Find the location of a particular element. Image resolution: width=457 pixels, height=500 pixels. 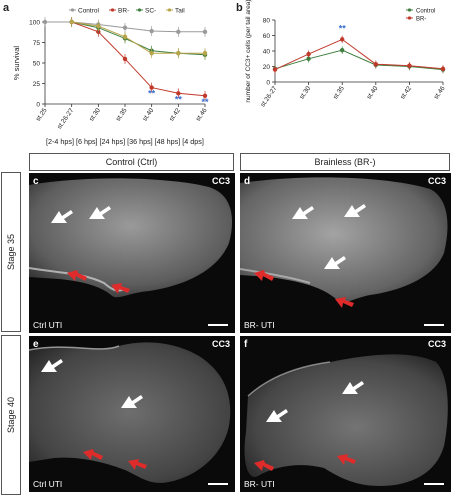

legend-label: Tail is located at coordinates (180, 10).